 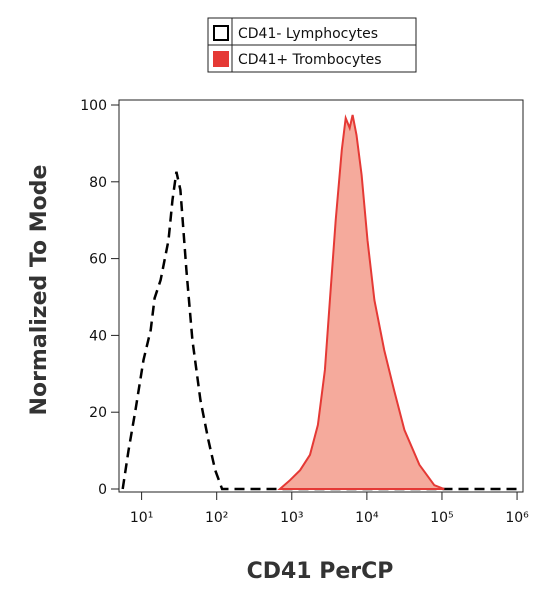 I want to click on y-tick-label: 40, so click(x=98, y=336).